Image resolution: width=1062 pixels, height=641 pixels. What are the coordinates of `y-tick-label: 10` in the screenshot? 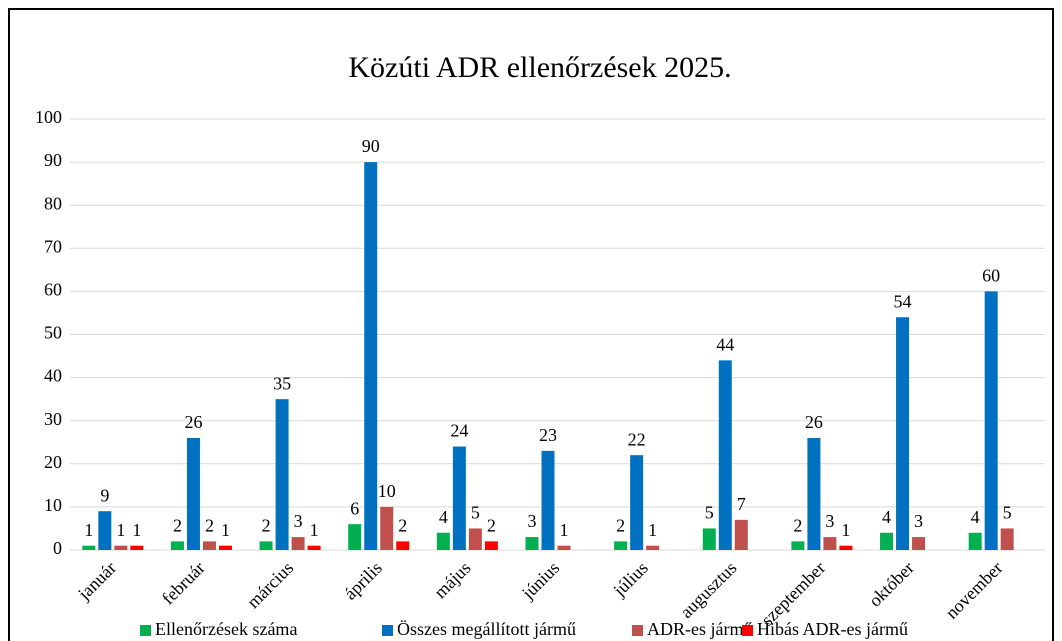 It's located at (53, 505).